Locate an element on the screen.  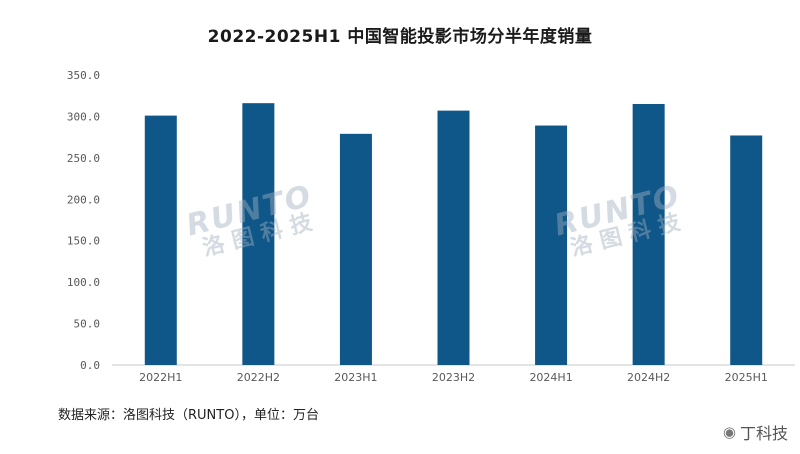
chart-title: 2022-2025H1 中国智能投影市场分半年度销量 is located at coordinates (400, 37).